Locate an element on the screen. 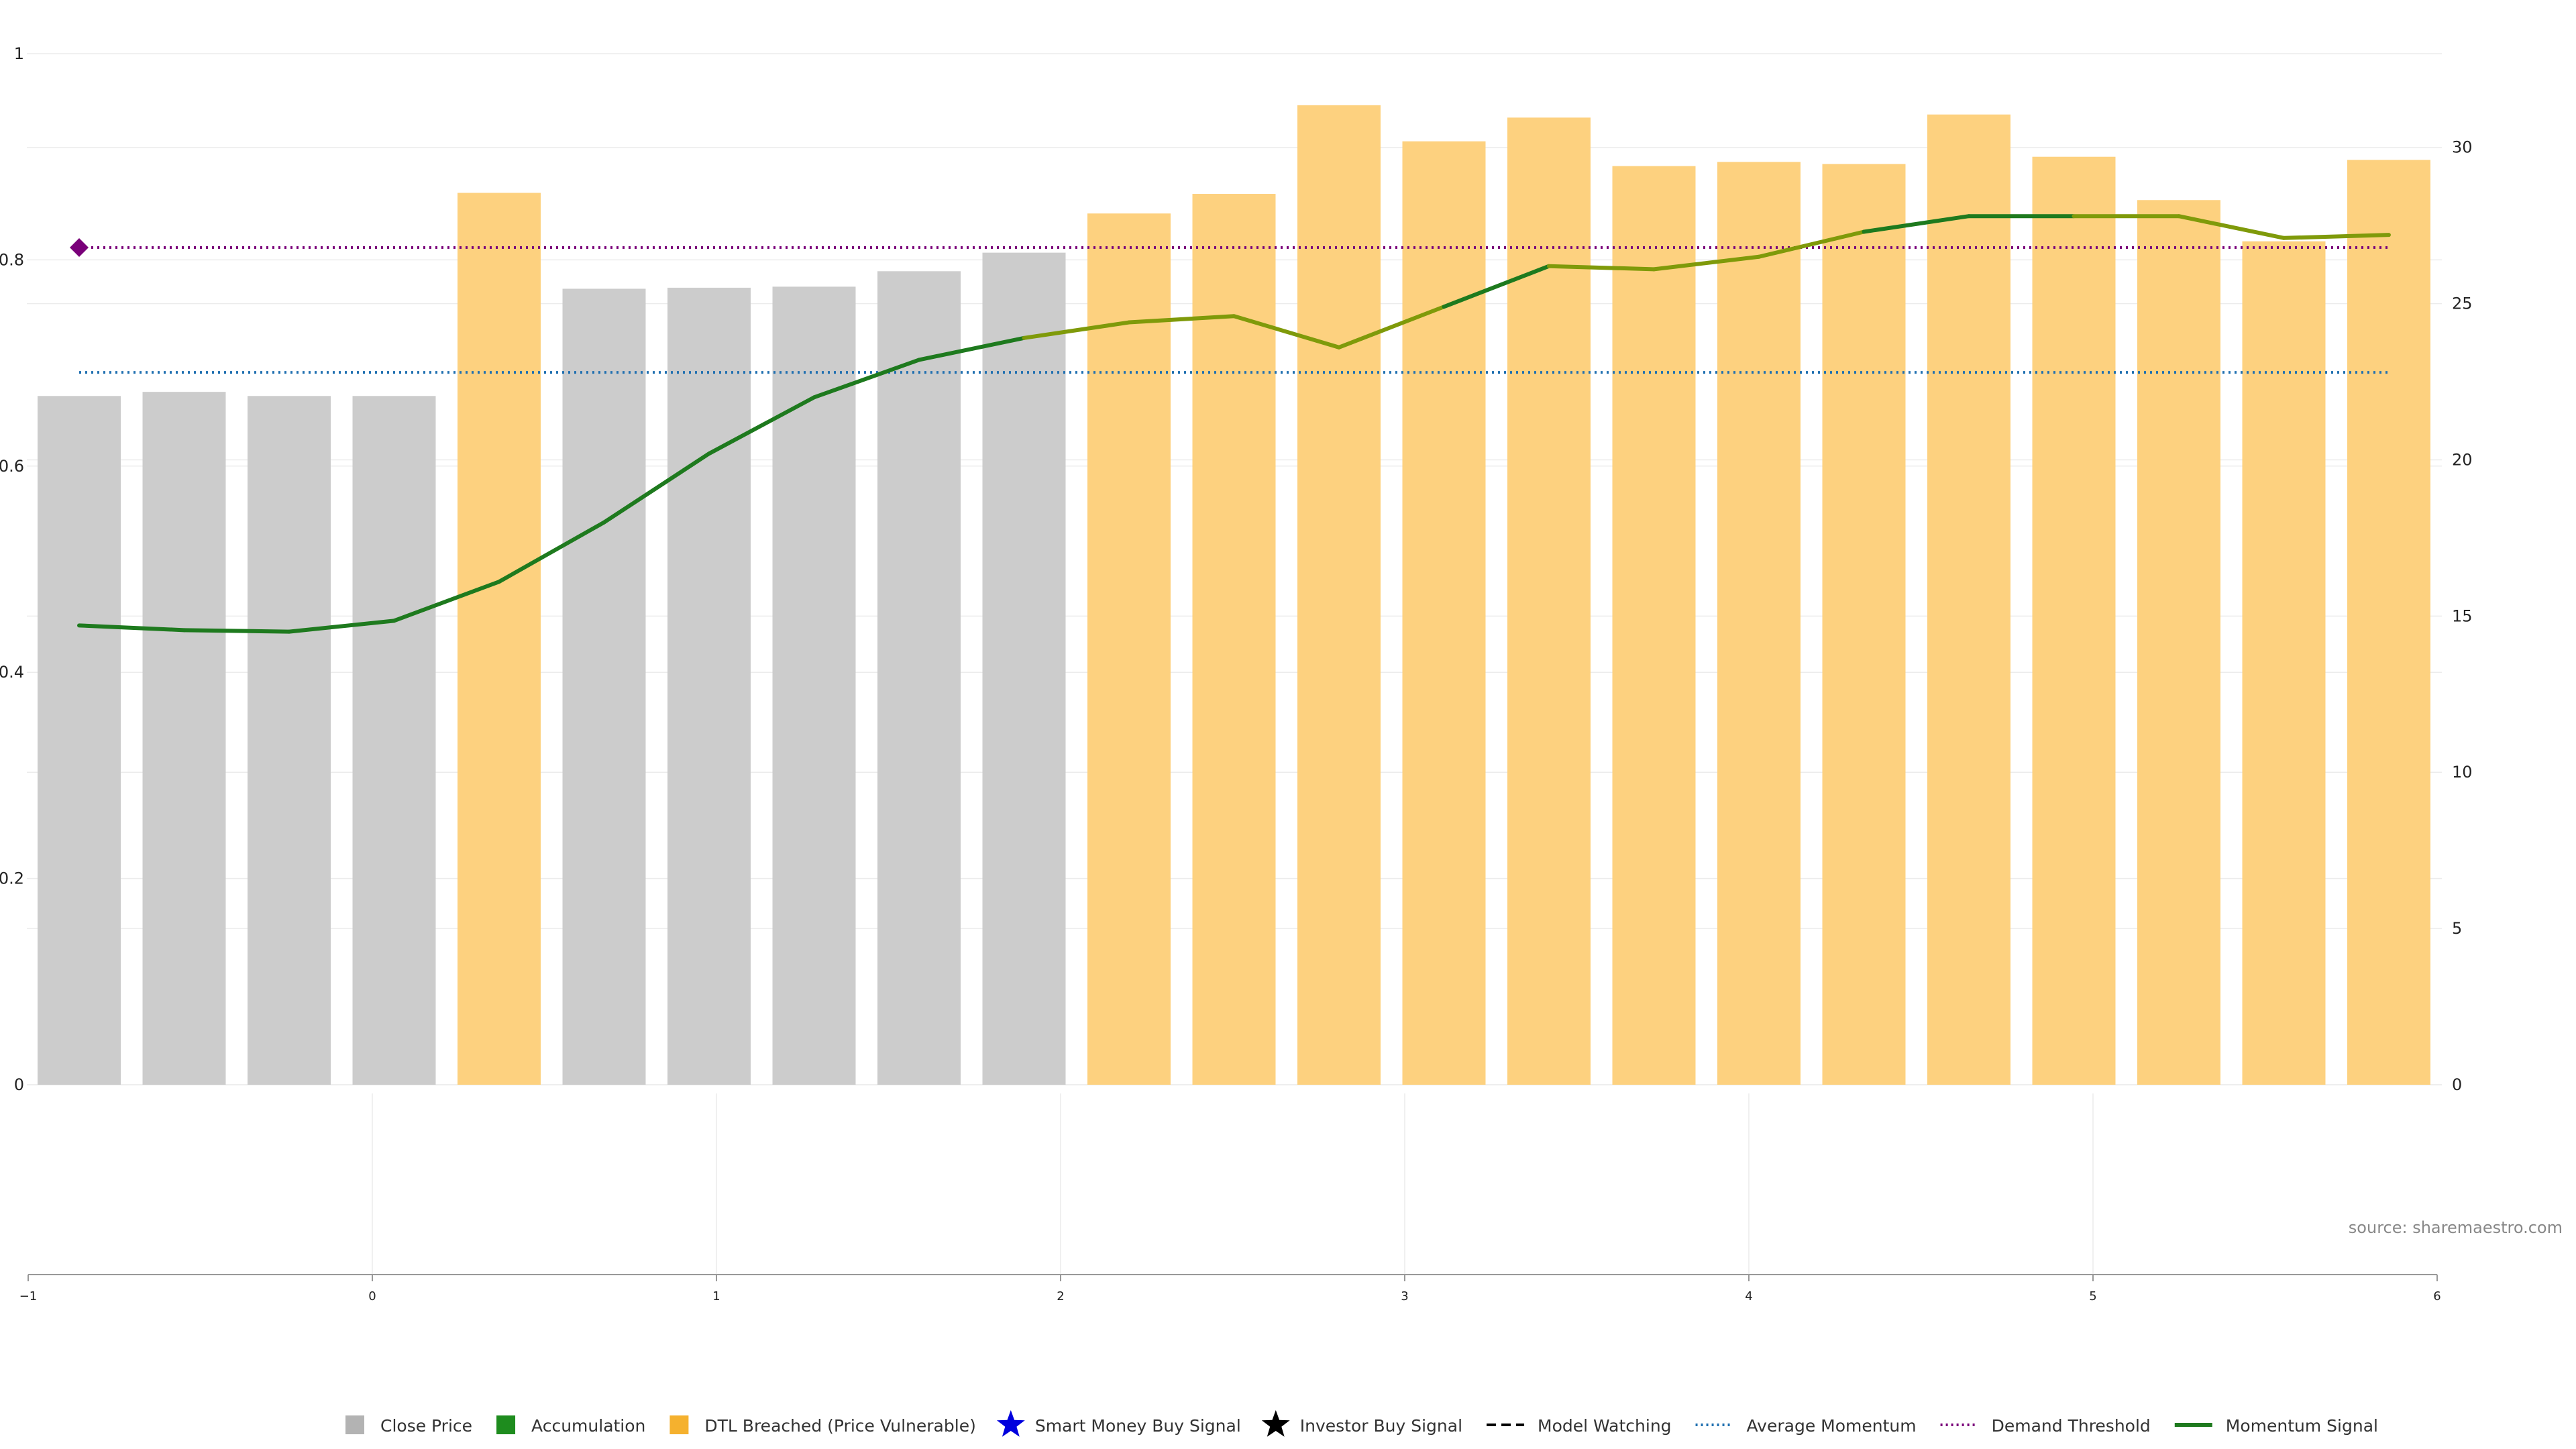 Image resolution: width=2576 pixels, height=1449 pixels. x-tick-label: 5 is located at coordinates (2092, 1296).